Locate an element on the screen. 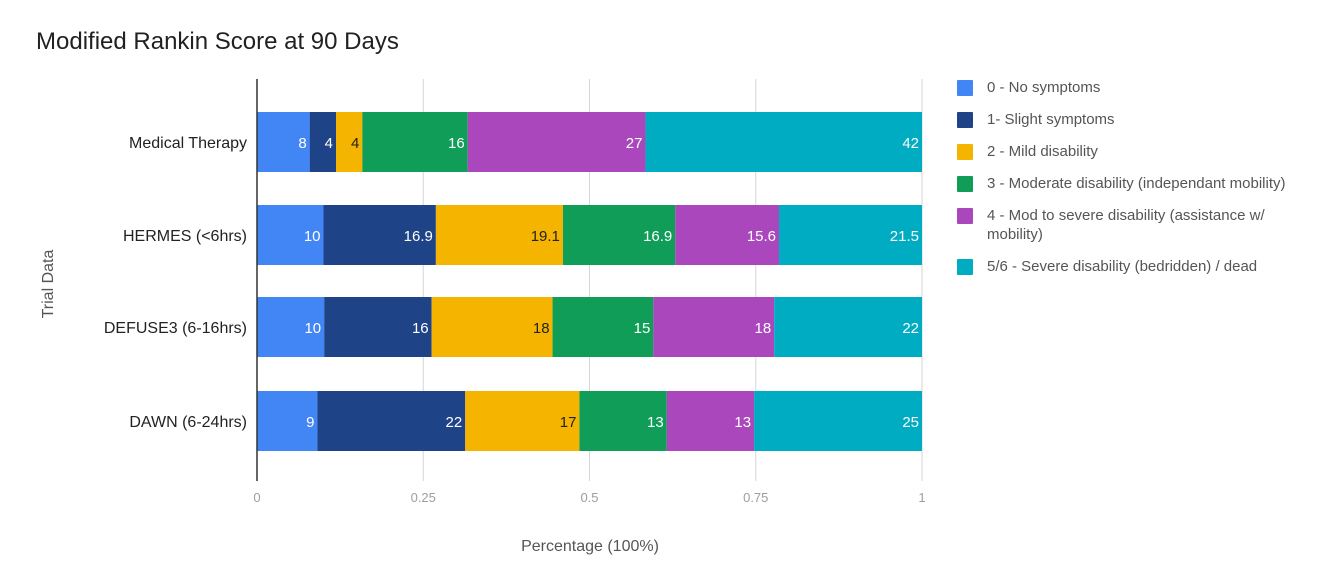  data-label: 42 is located at coordinates (910, 143).